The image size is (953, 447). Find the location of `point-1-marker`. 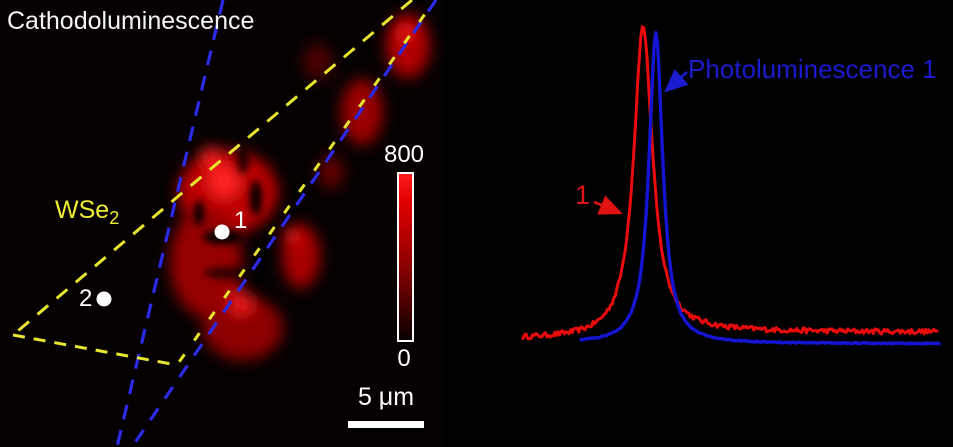

point-1-marker is located at coordinates (222, 232).